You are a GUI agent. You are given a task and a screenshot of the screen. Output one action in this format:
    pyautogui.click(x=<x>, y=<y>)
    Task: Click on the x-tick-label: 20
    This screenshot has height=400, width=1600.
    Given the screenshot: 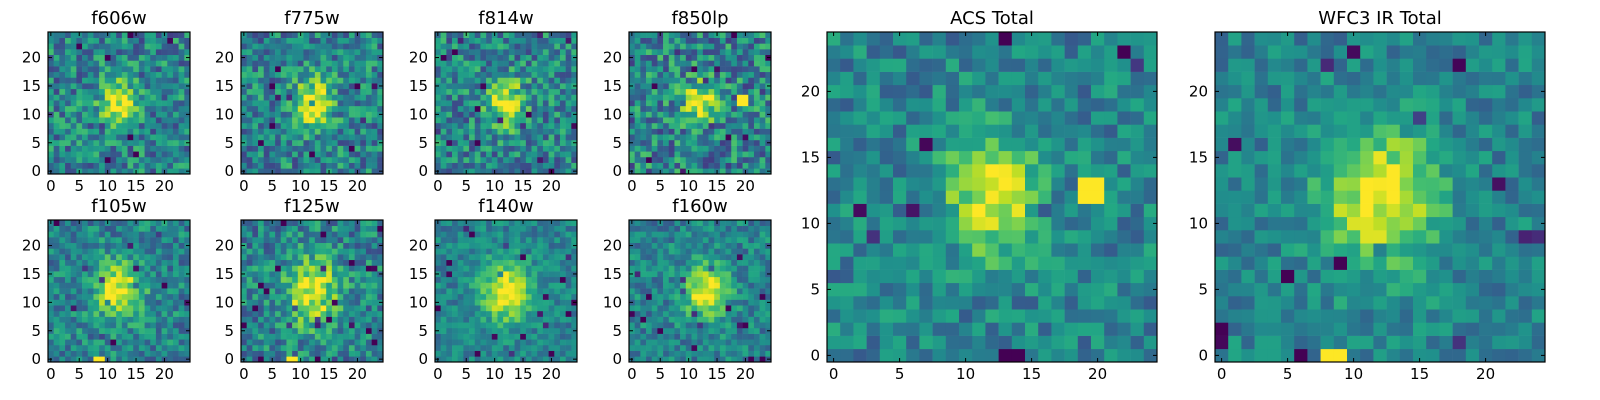 What is the action you would take?
    pyautogui.click(x=164, y=374)
    